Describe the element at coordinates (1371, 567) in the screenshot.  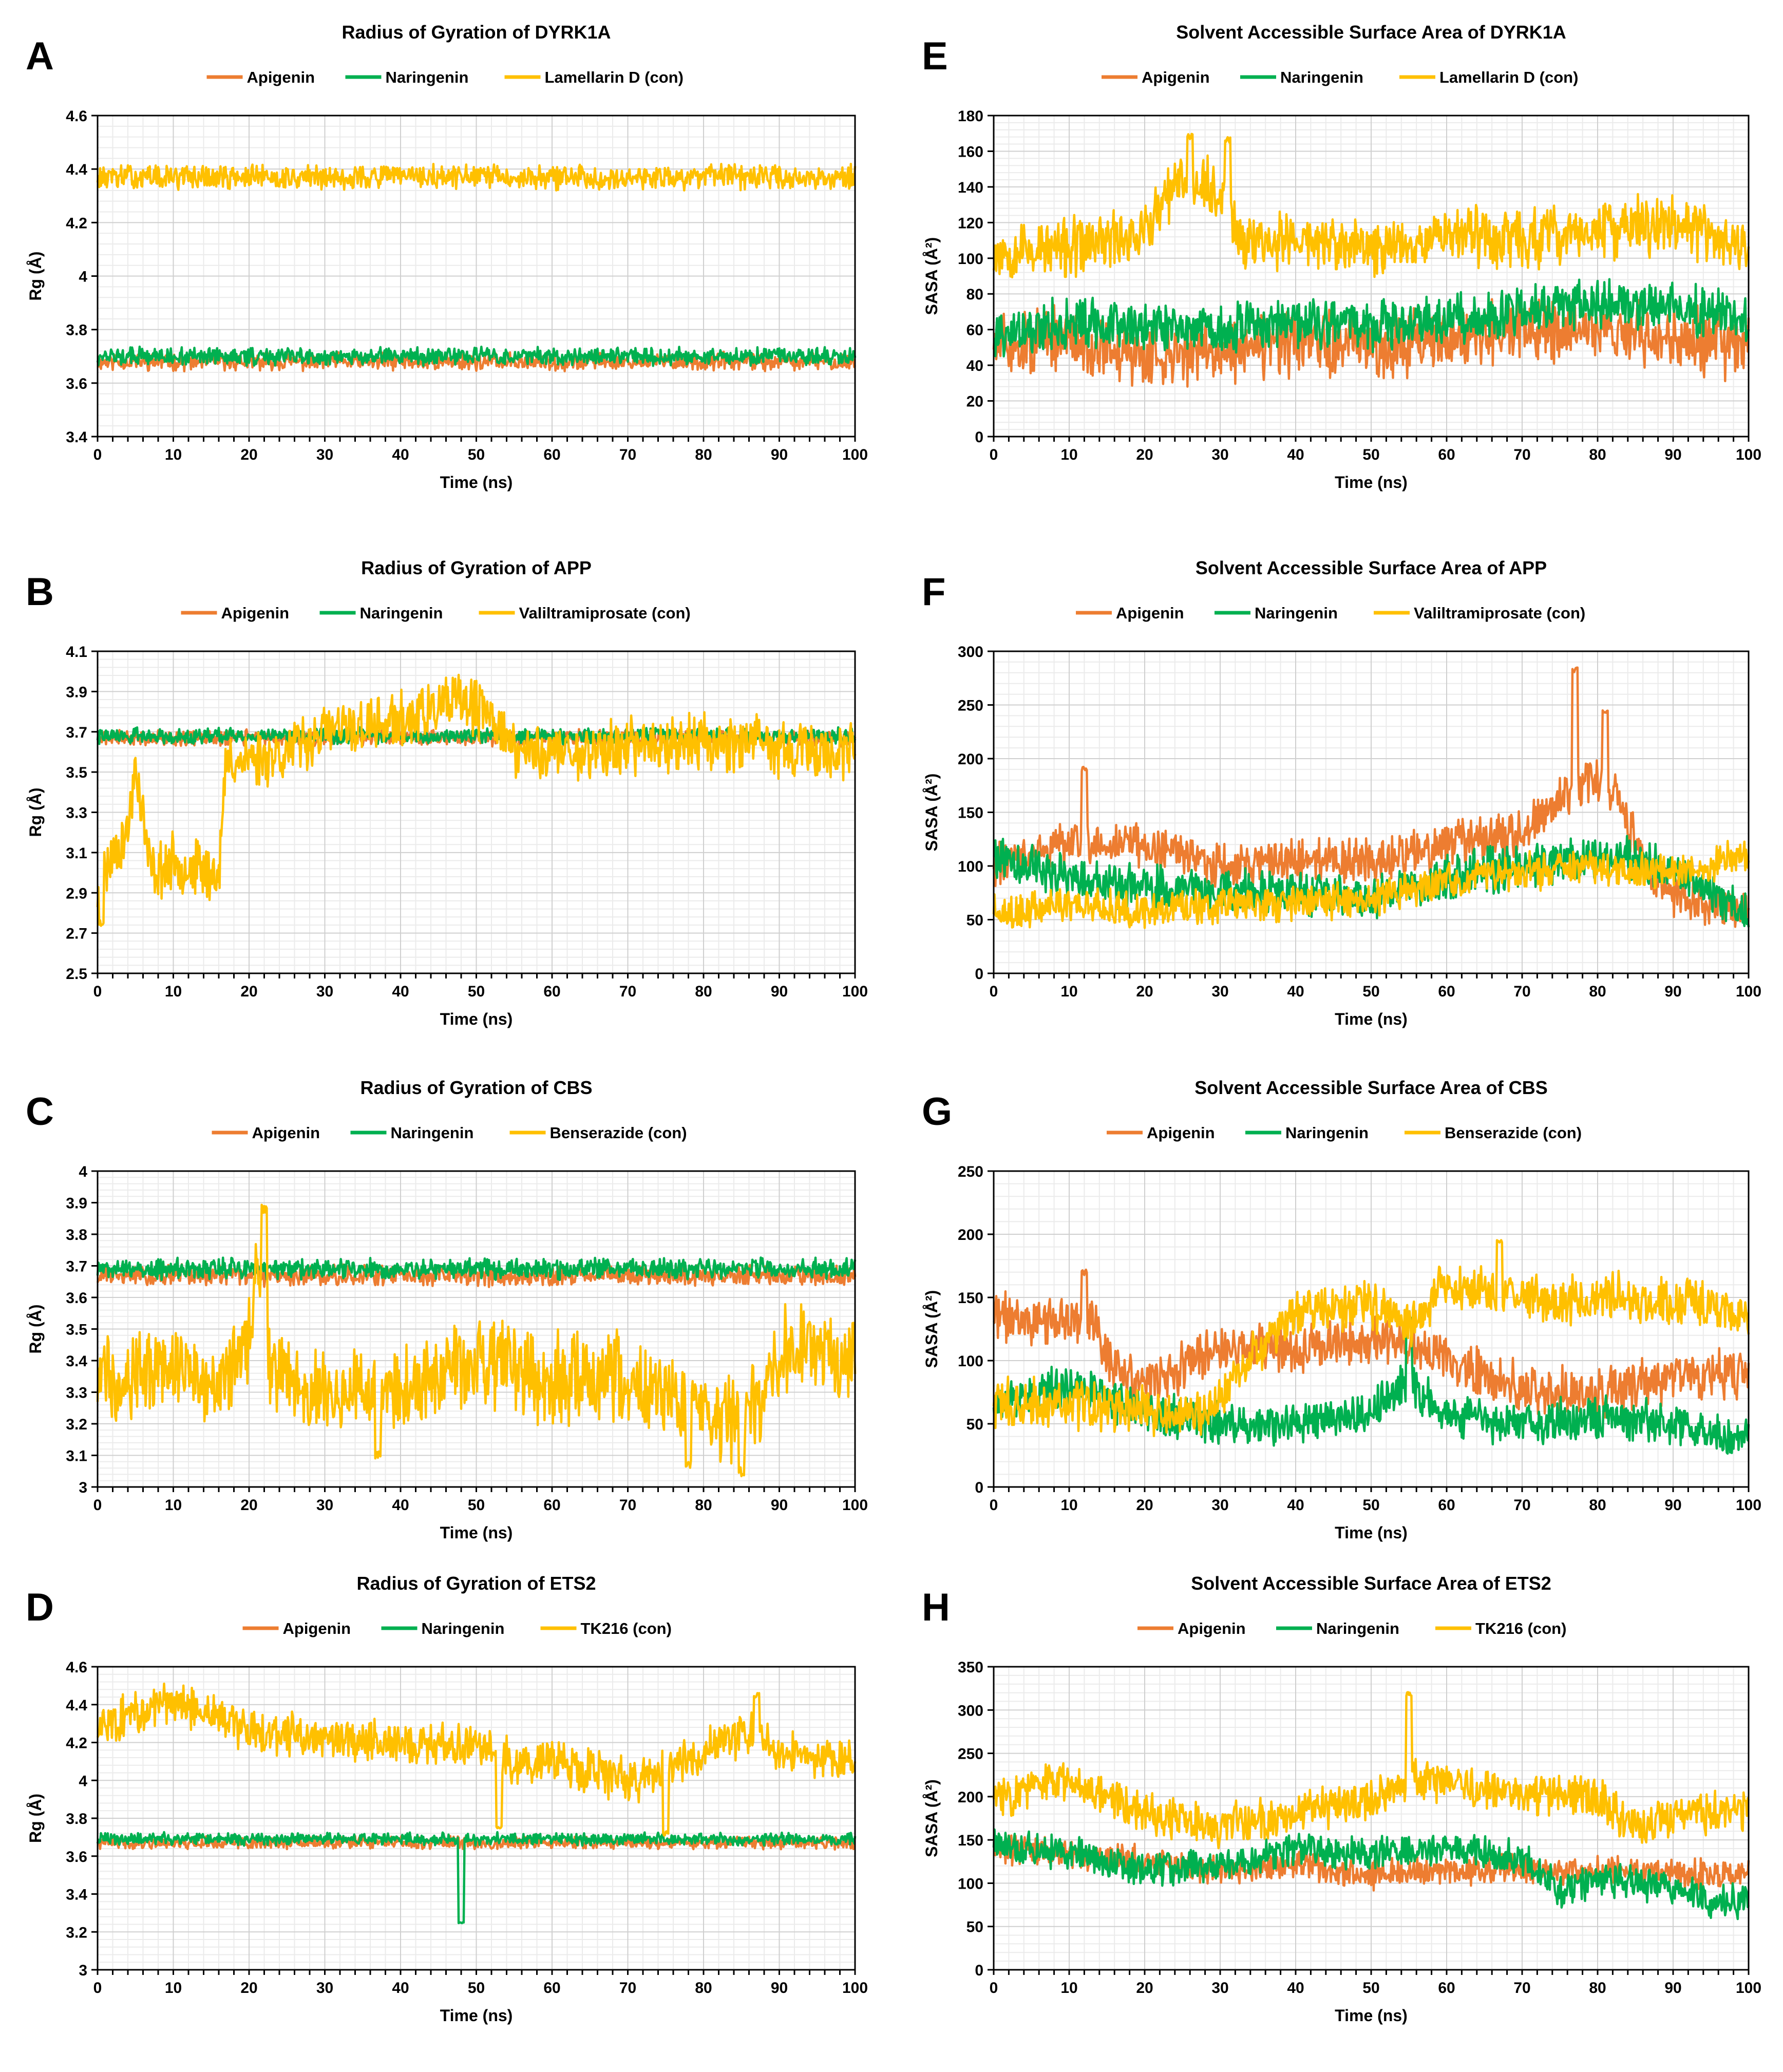
I see `chart-title: Solvent Accessible Surface Area of APP` at that location.